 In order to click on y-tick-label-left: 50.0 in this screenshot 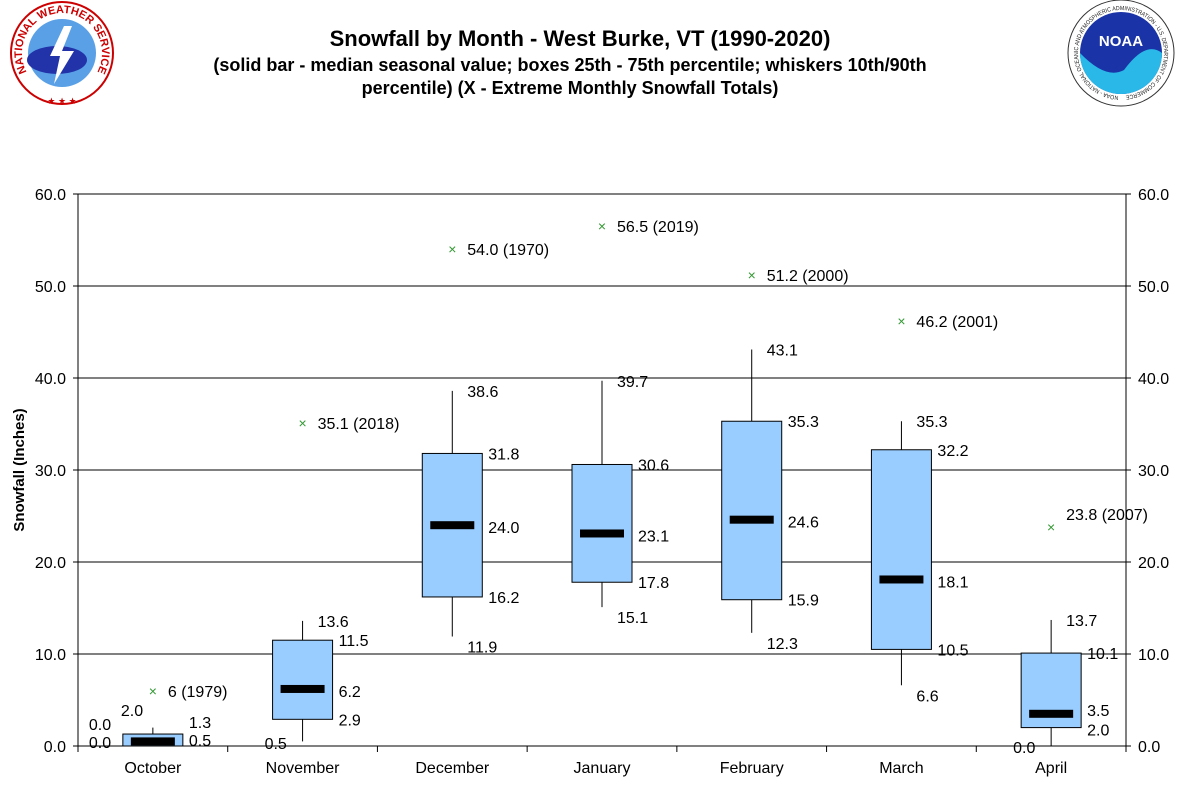, I will do `click(50, 287)`.